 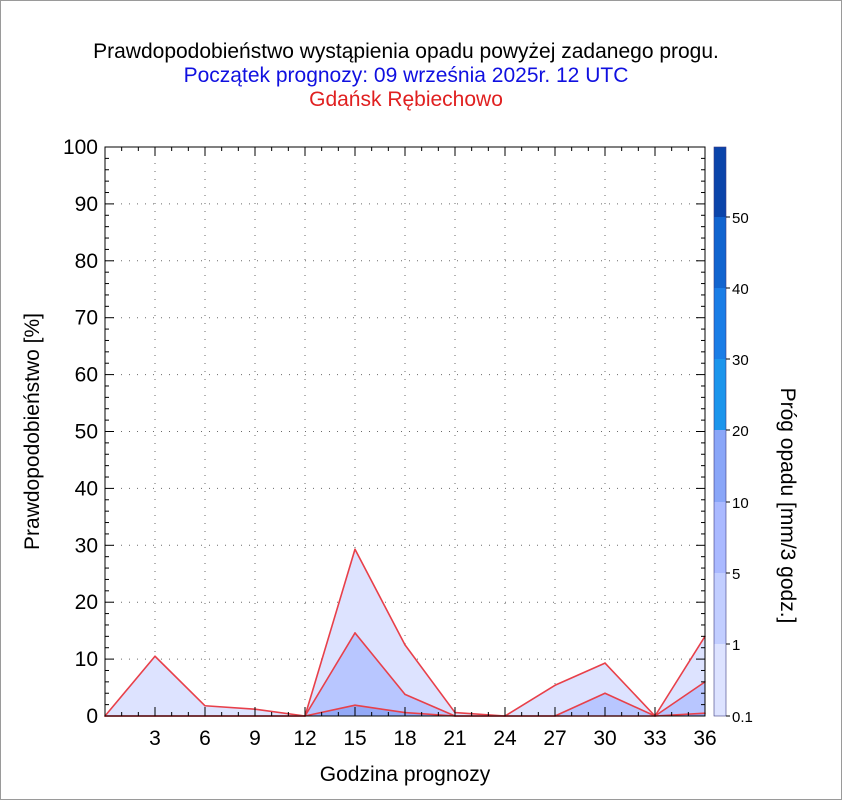 What do you see at coordinates (405, 774) in the screenshot?
I see `x-axis-label: Godzina prognozy` at bounding box center [405, 774].